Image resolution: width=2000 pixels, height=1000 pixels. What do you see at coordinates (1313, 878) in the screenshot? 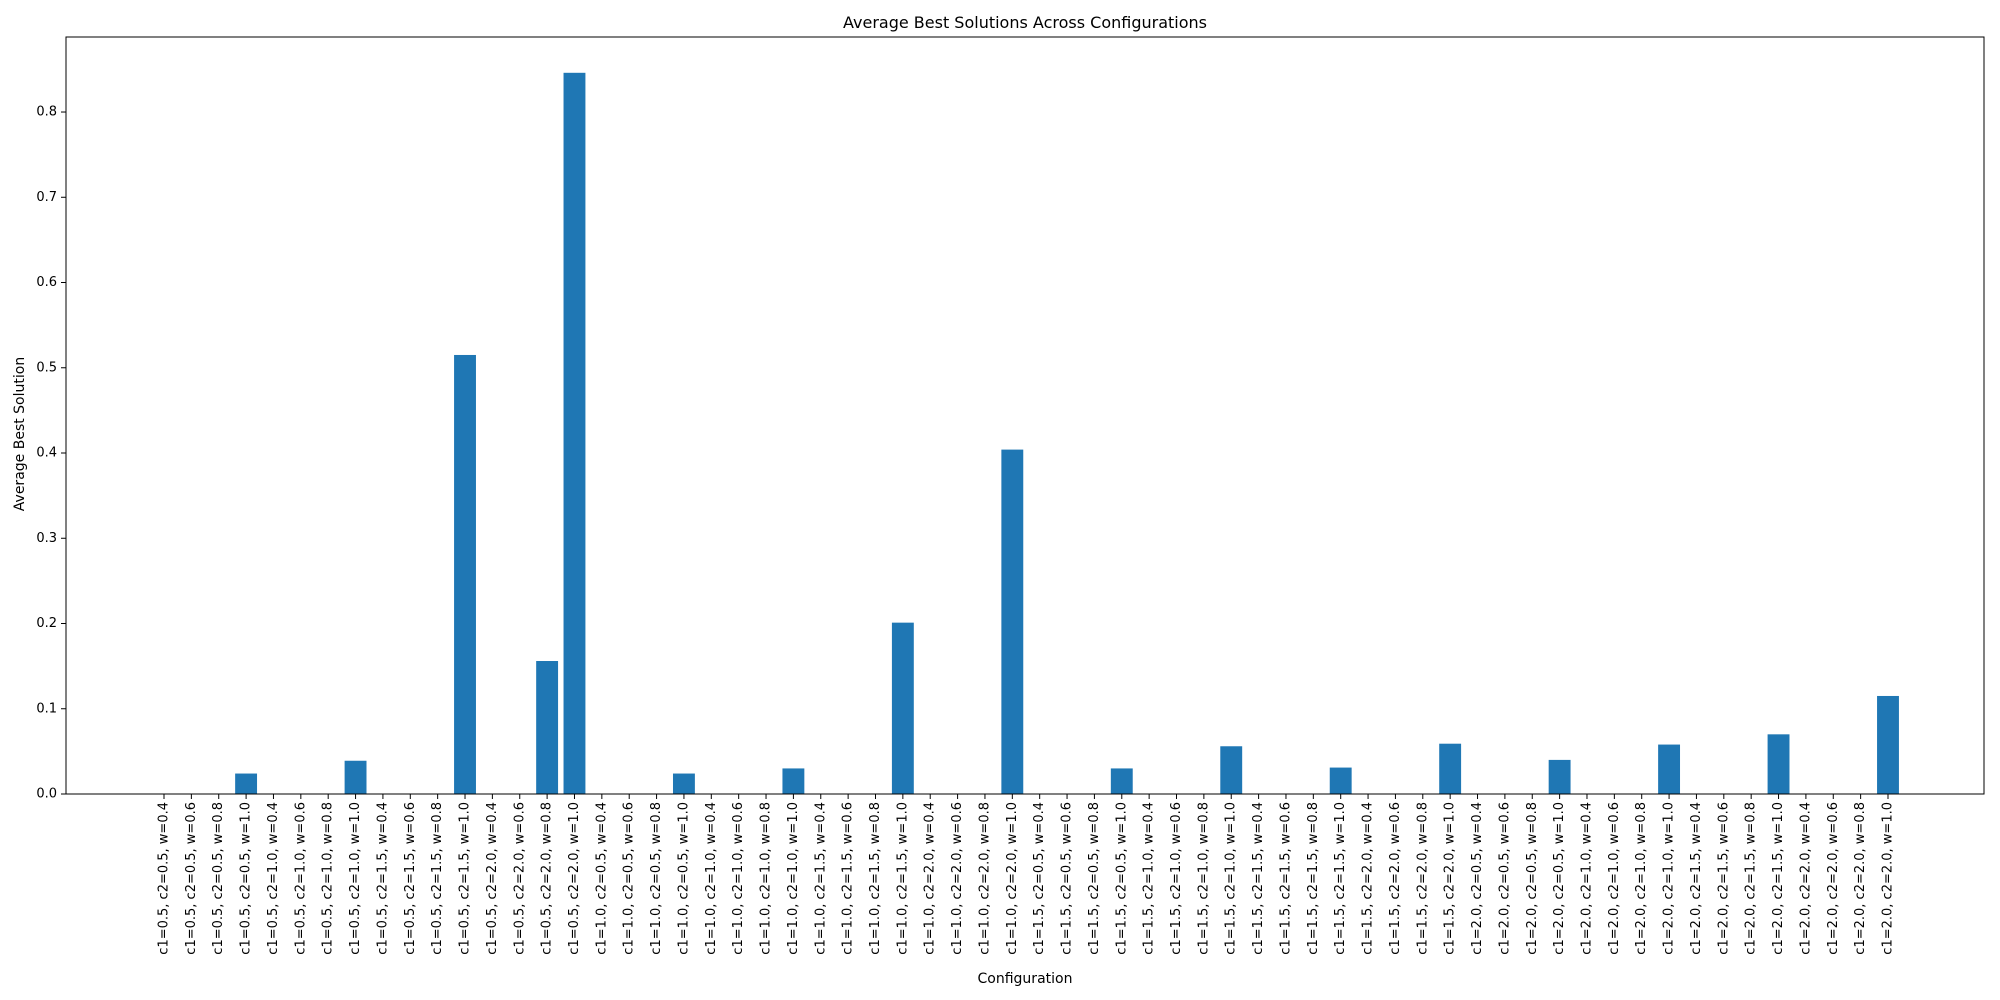
I see `x-tick-label: c1=1.5, c2=1.5, w=0.8` at bounding box center [1313, 878].